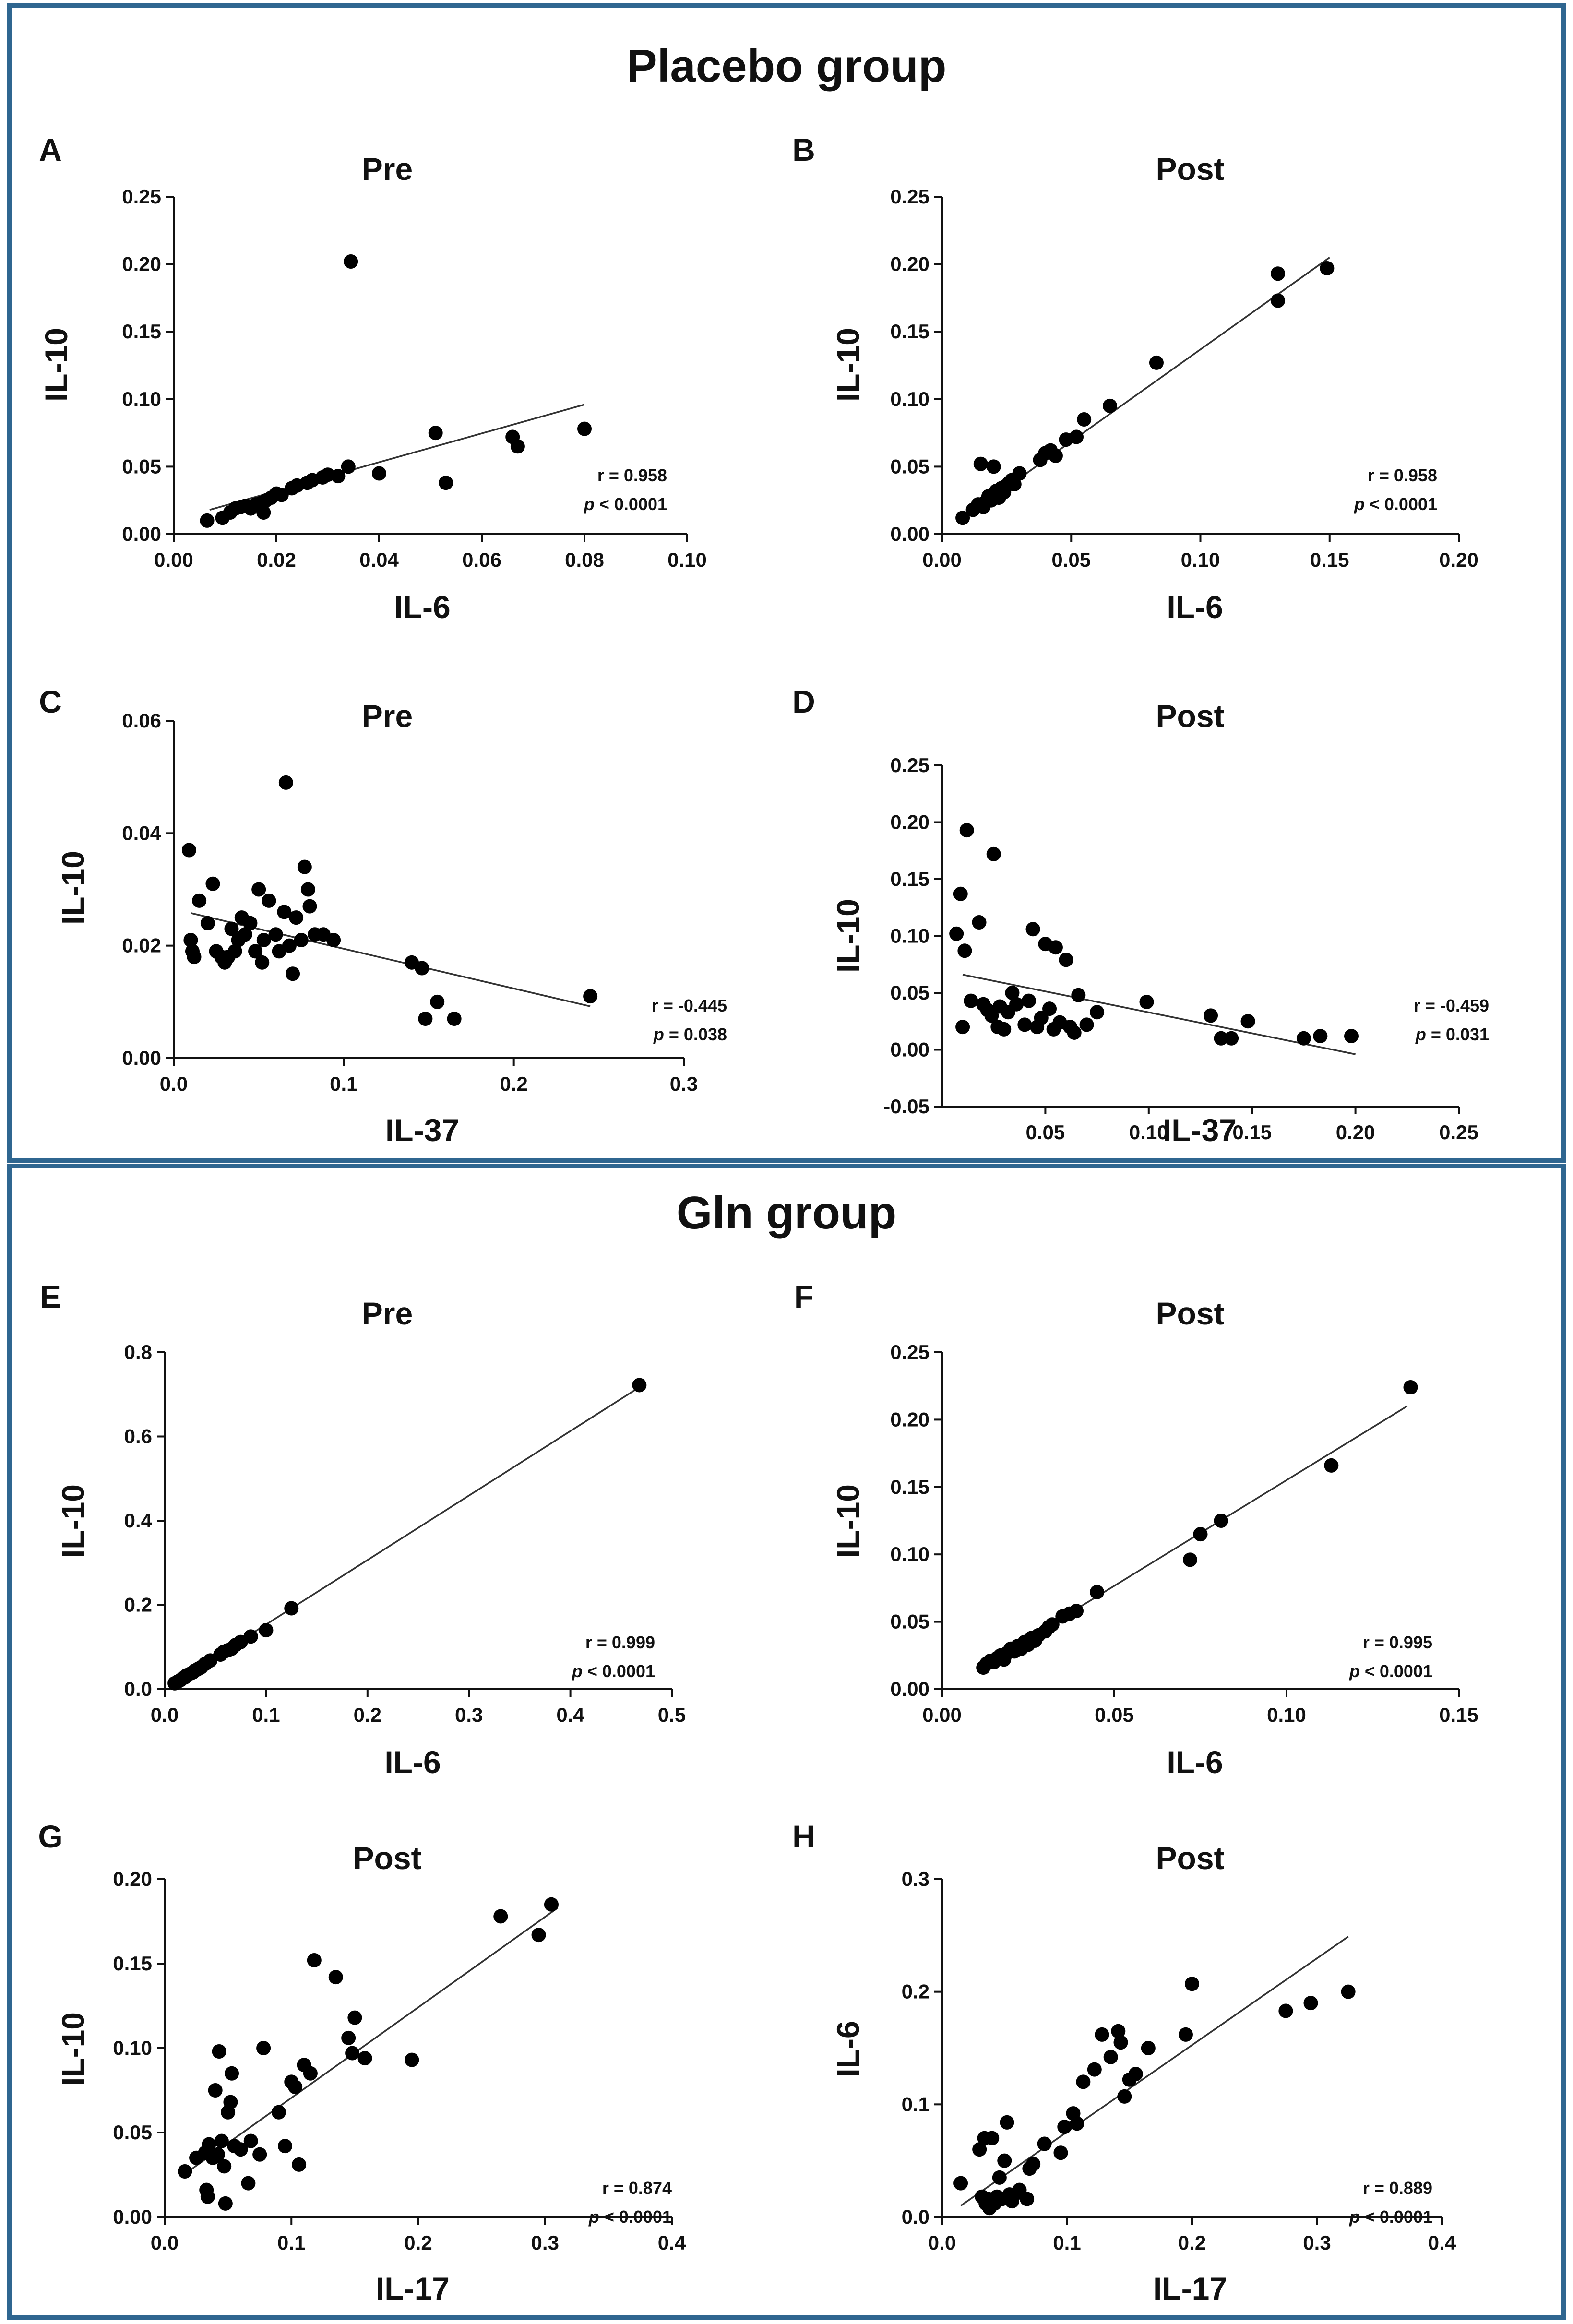  What do you see at coordinates (1452, 1034) in the screenshot?
I see `panel-d-p-value: p = 0.031` at bounding box center [1452, 1034].